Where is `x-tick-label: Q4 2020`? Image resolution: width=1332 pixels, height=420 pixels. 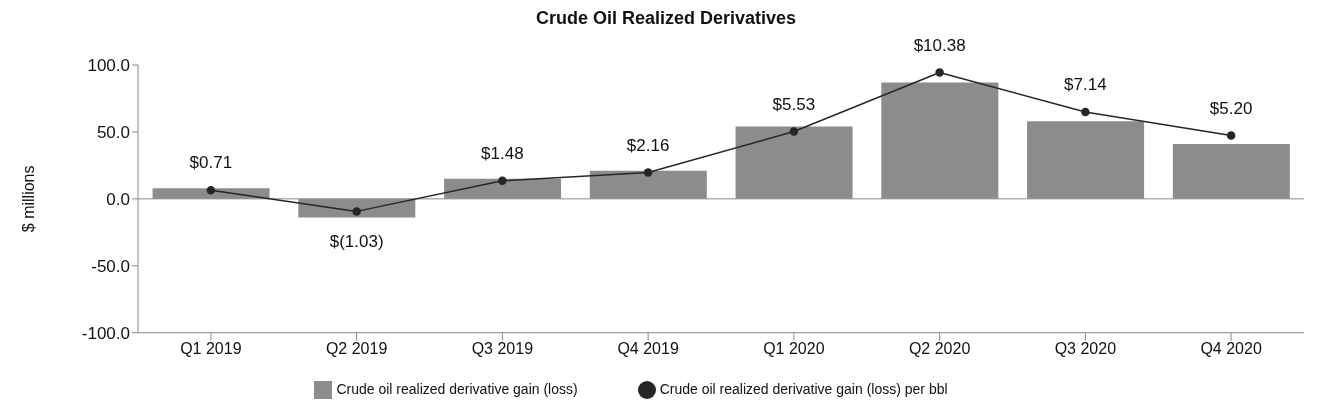
x-tick-label: Q4 2020 is located at coordinates (1231, 349).